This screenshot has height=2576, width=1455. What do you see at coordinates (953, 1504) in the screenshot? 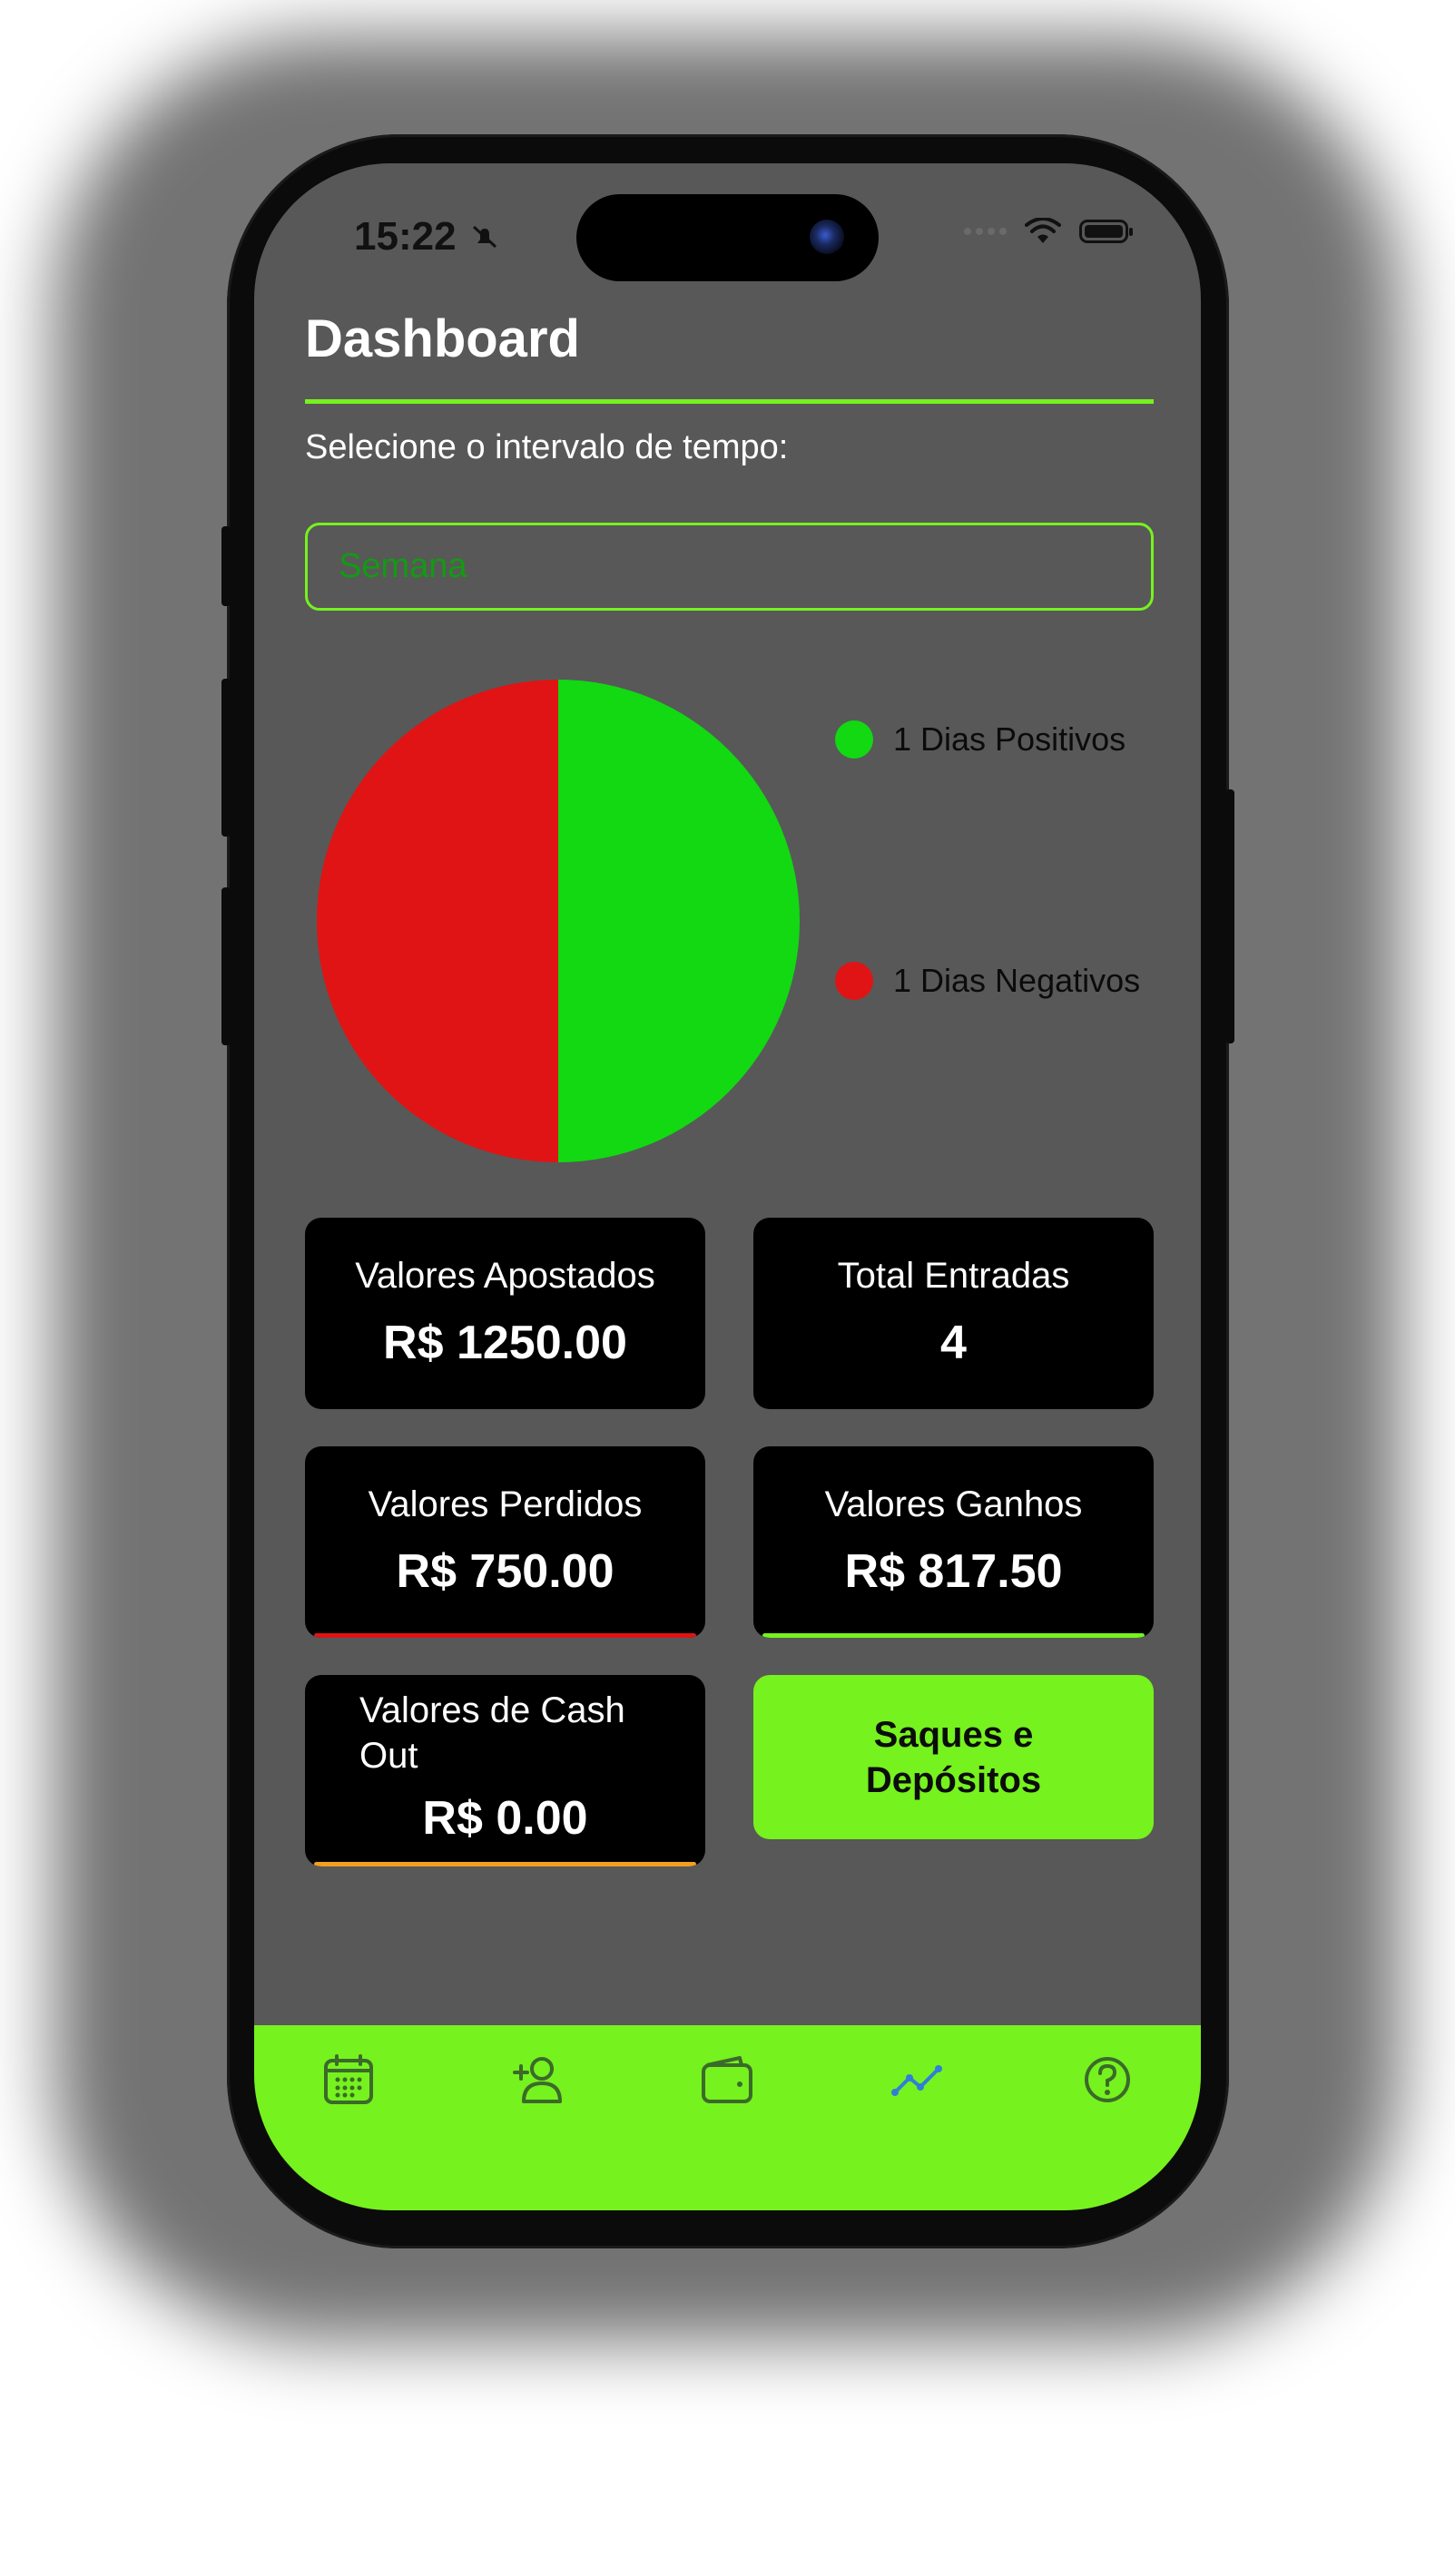
I see `card-label: Valores Ganhos` at bounding box center [953, 1504].